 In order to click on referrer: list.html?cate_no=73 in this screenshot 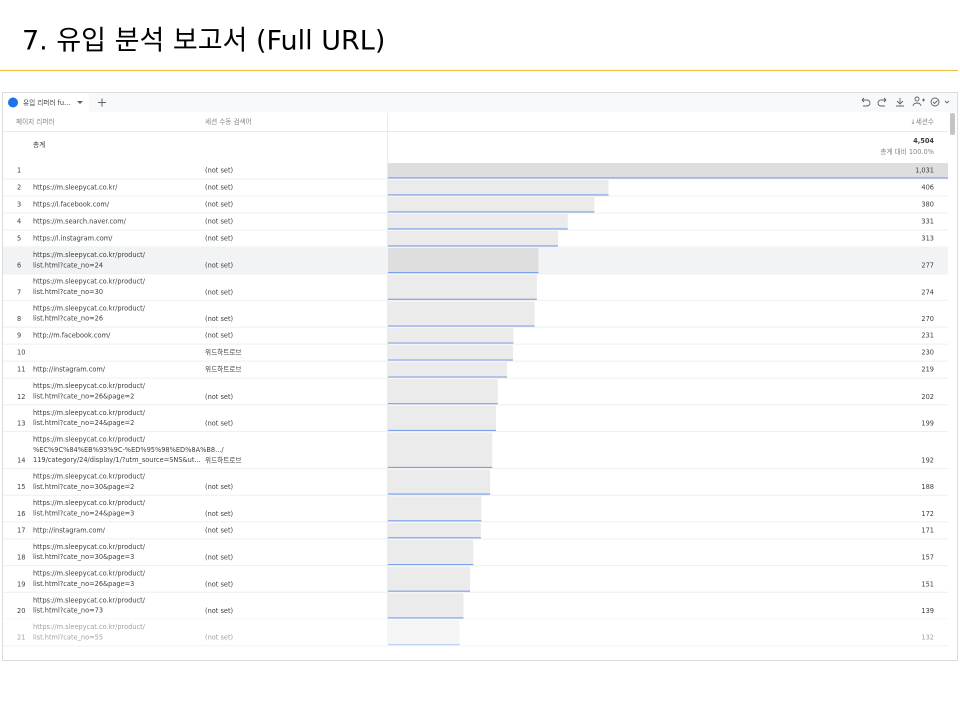, I will do `click(68, 611)`.